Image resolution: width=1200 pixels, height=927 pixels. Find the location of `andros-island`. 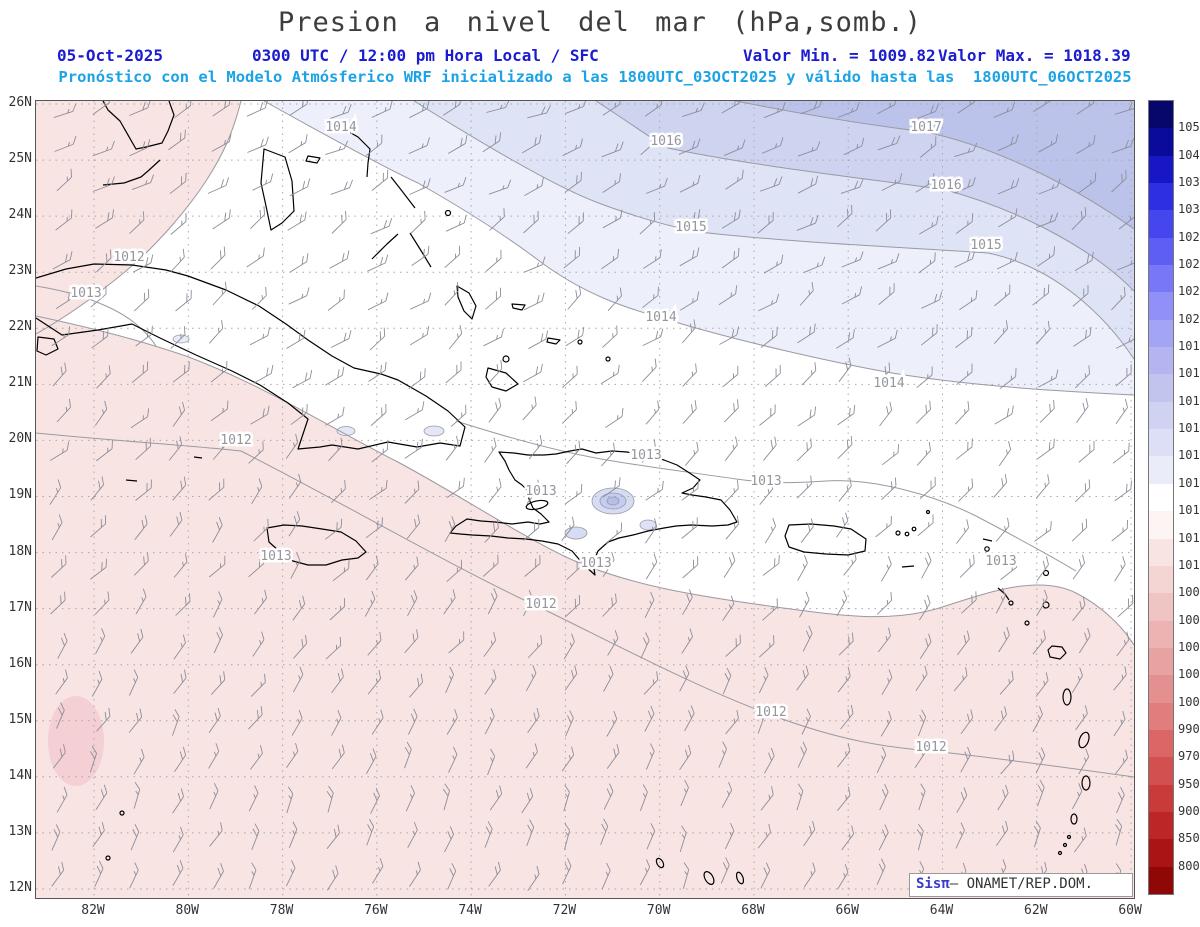

andros-island is located at coordinates (277, 189).